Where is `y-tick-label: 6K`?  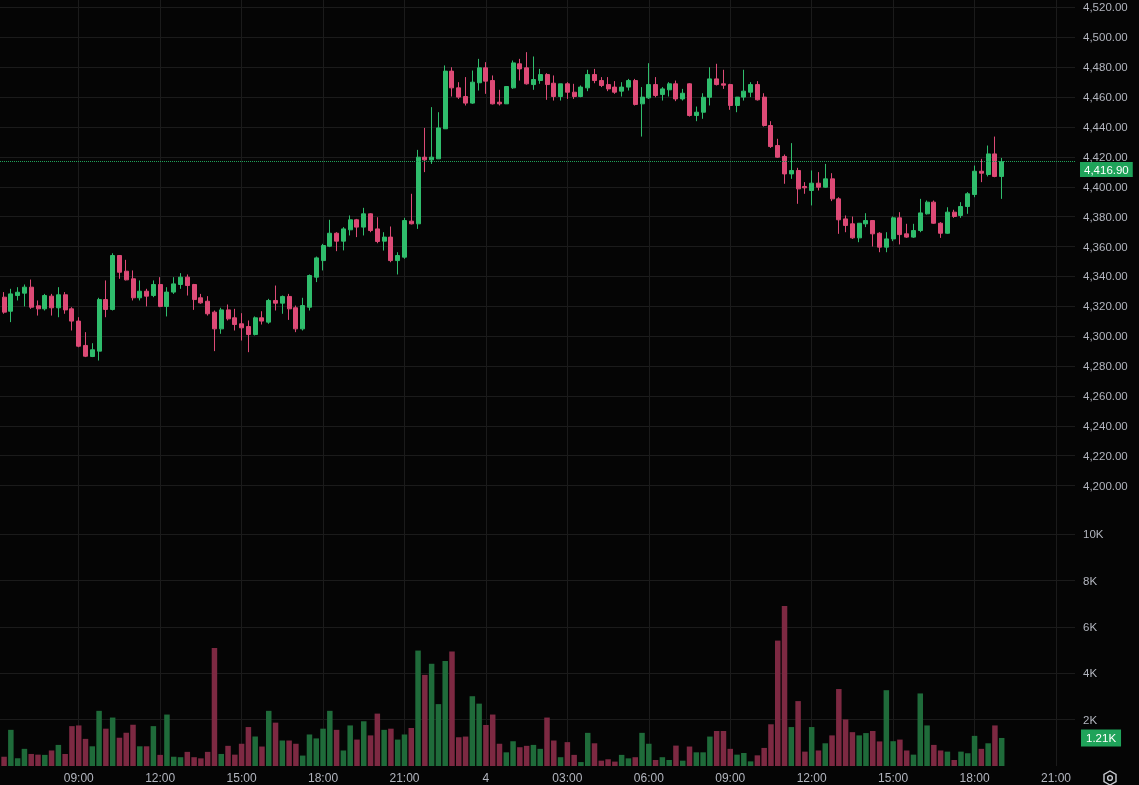 y-tick-label: 6K is located at coordinates (1090, 626).